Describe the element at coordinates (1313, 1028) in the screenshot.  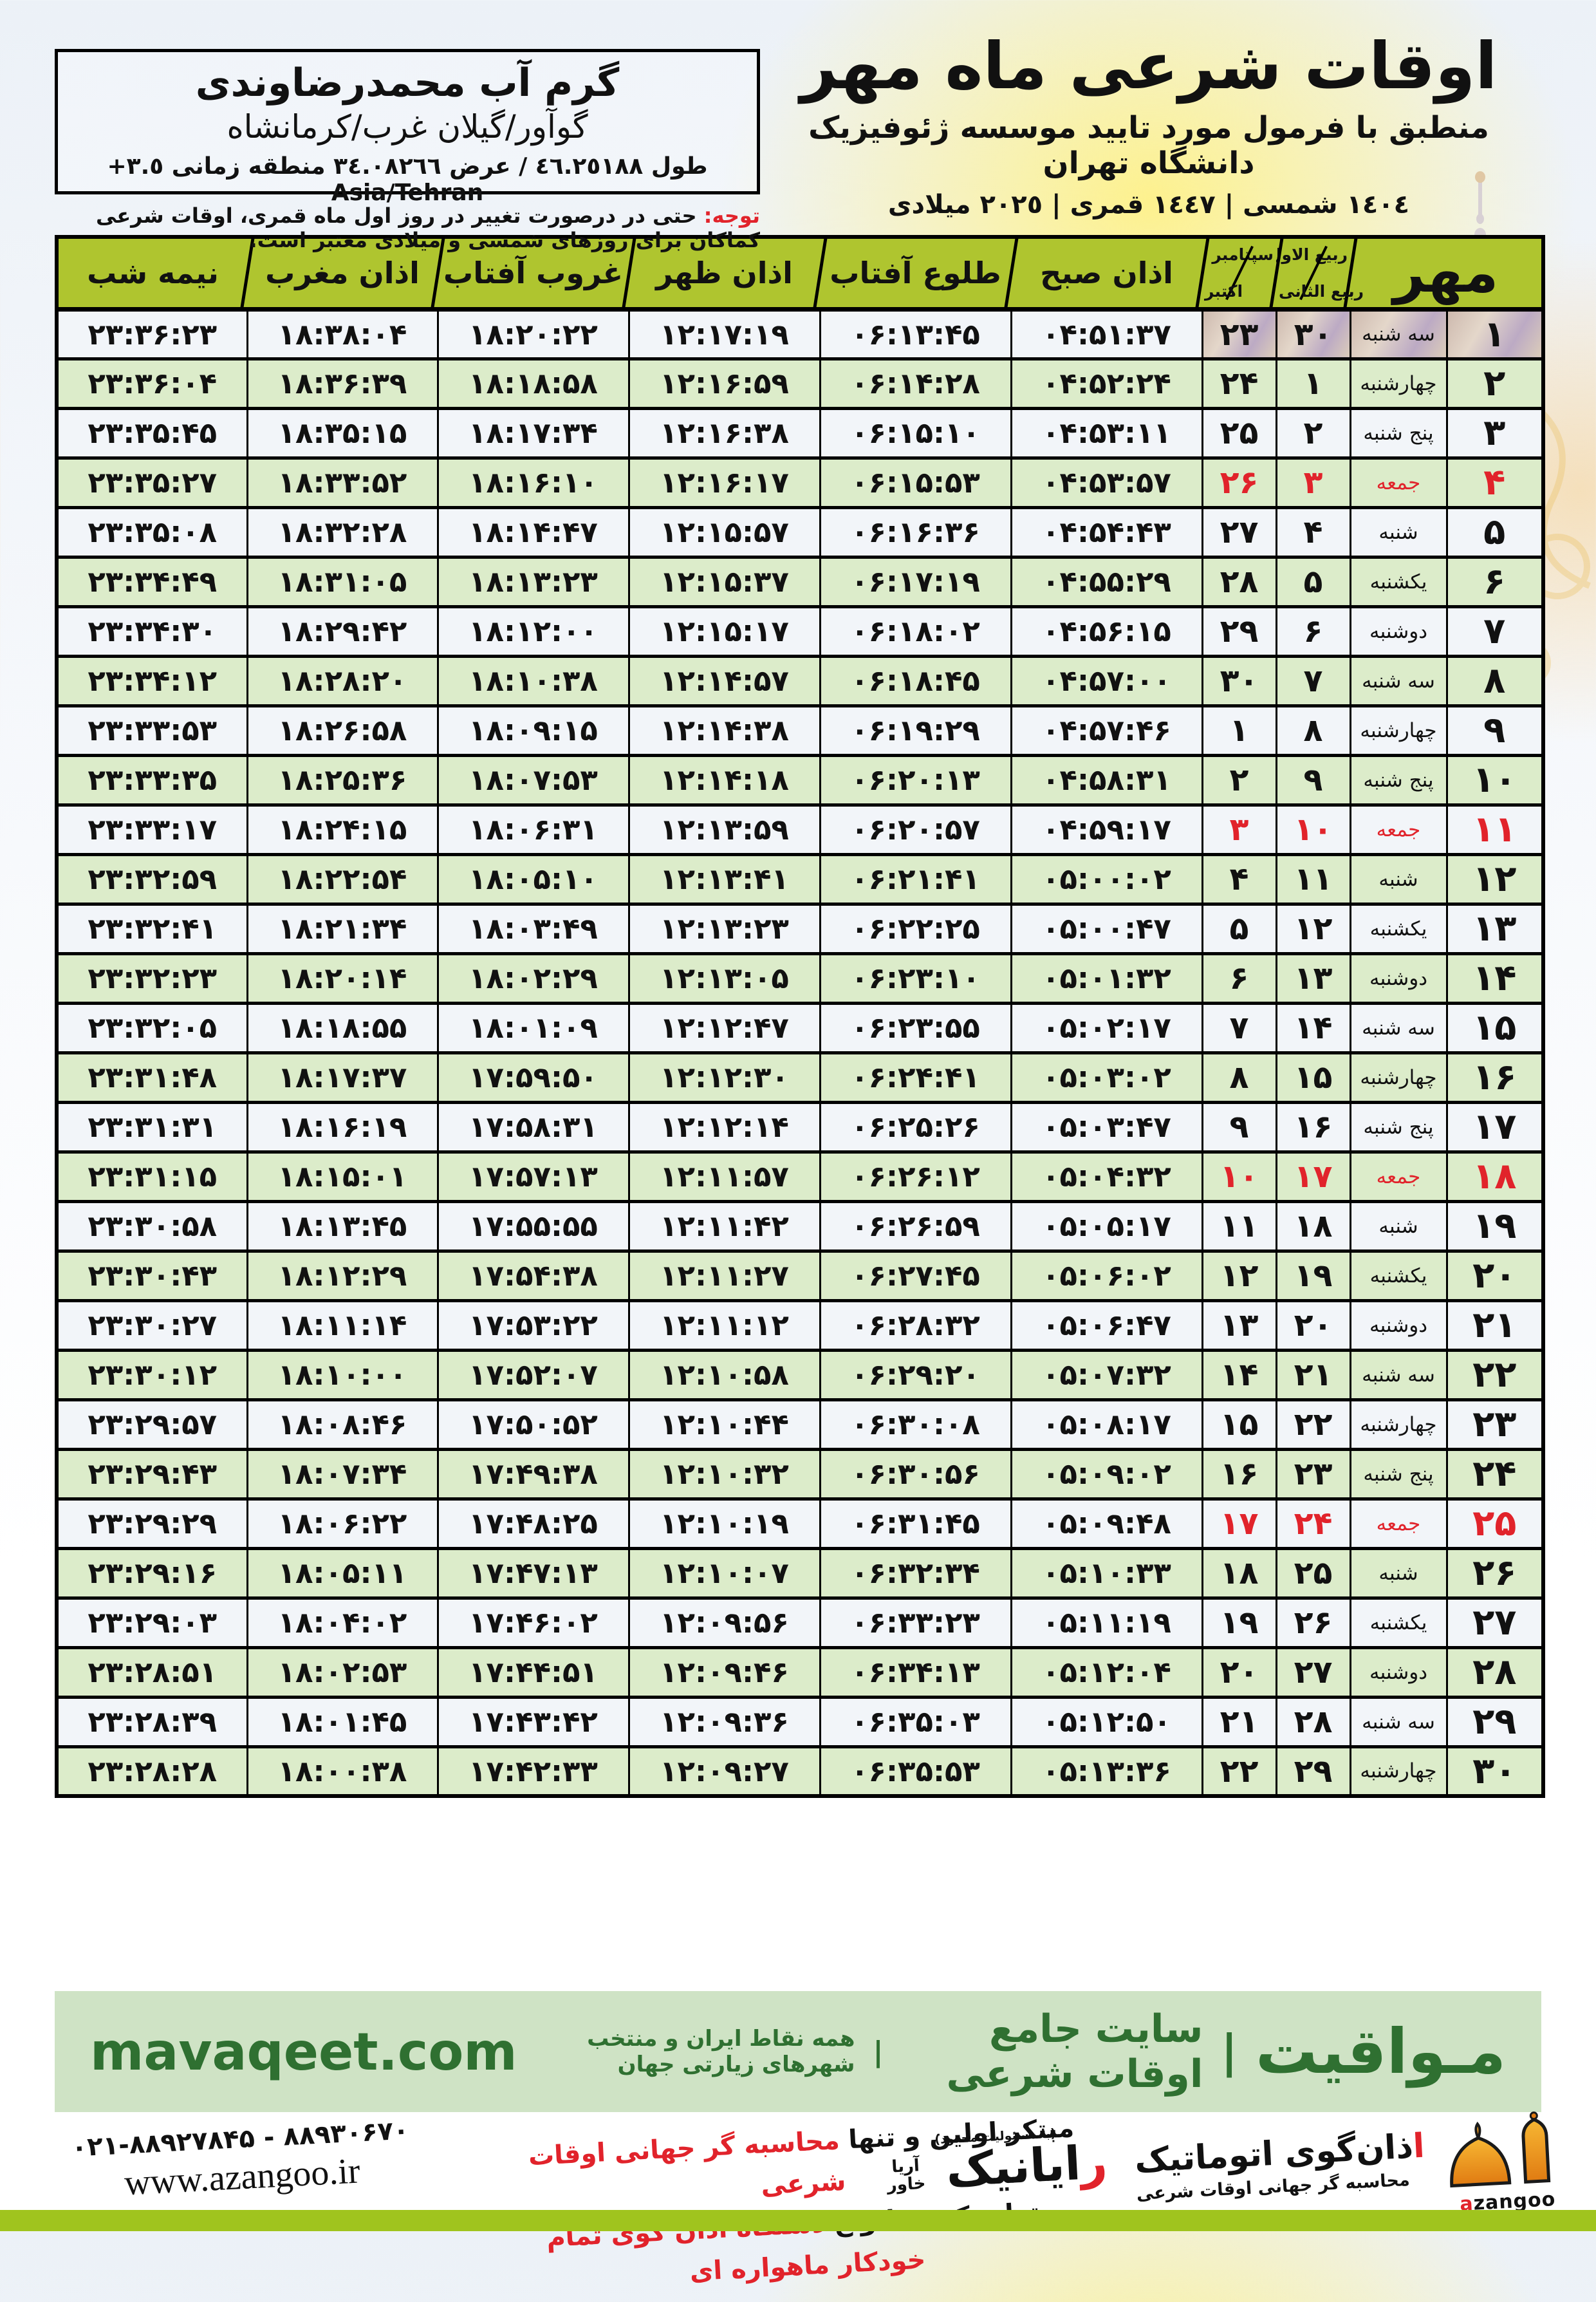
I see `hijri-day-cell: ۱۴` at that location.